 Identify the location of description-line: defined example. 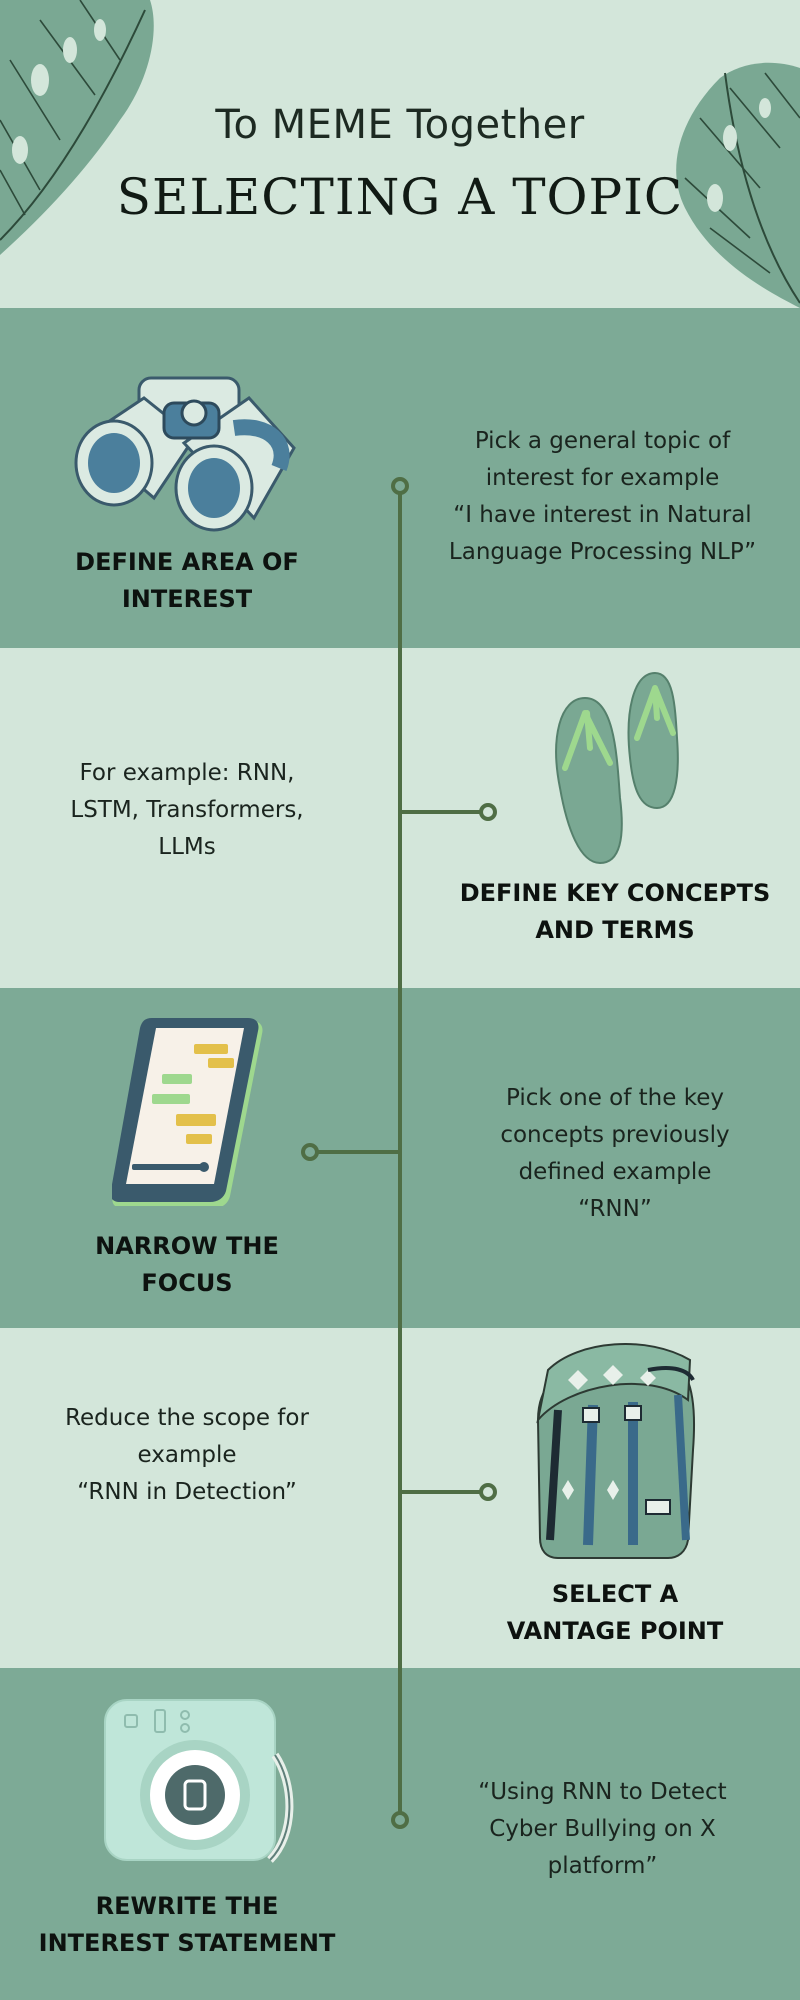
(615, 1172).